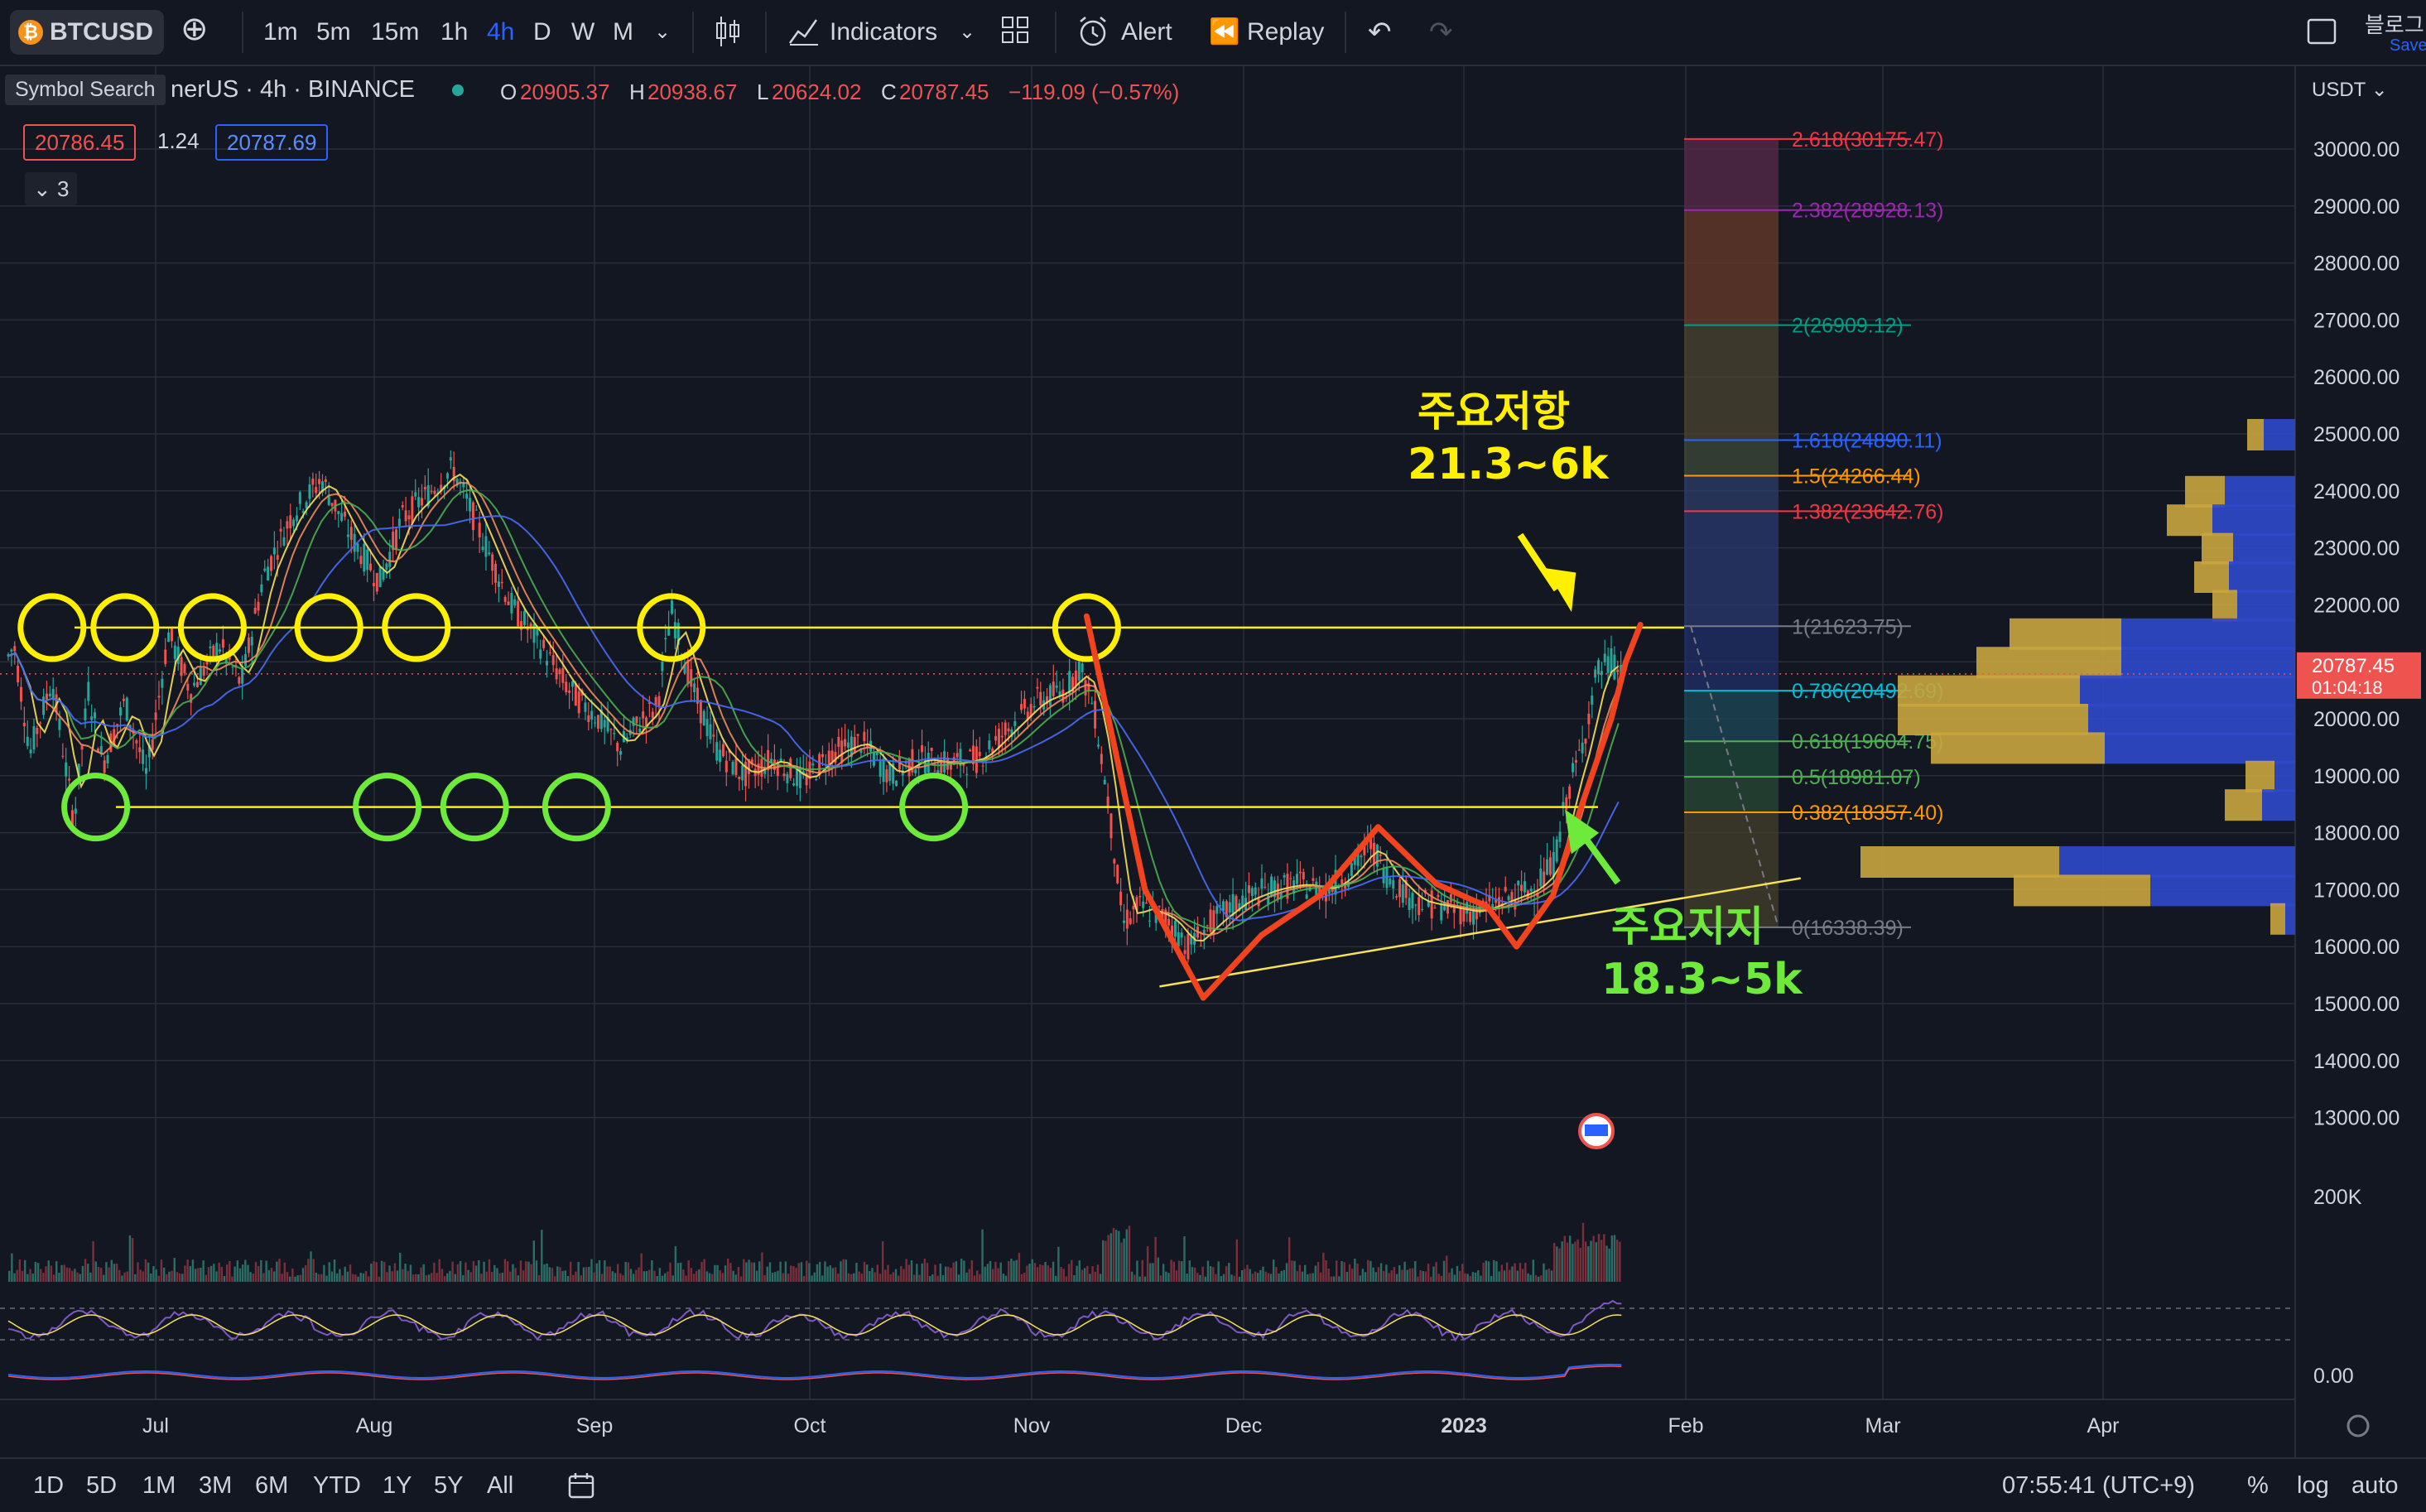 The width and height of the screenshot is (2426, 1512). What do you see at coordinates (2359, 675) in the screenshot?
I see `current-price-badge` at bounding box center [2359, 675].